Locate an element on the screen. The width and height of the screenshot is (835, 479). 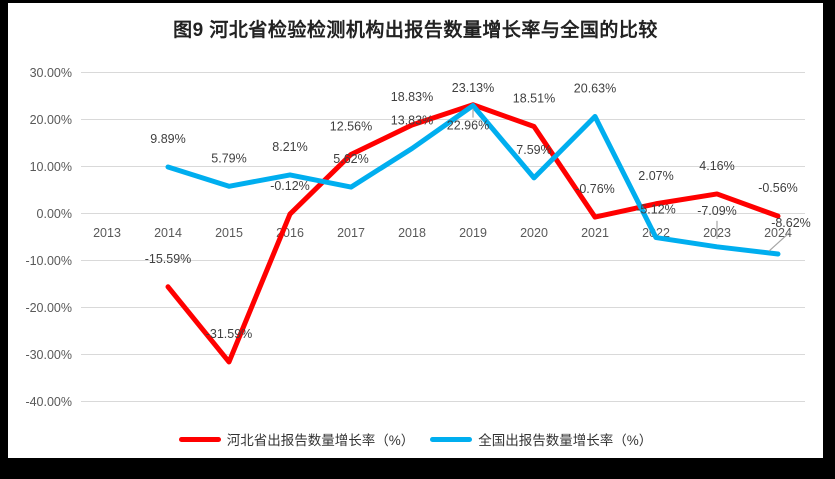
legend-item-1: 全国出报告数量增长率（%） is located at coordinates (541, 439).